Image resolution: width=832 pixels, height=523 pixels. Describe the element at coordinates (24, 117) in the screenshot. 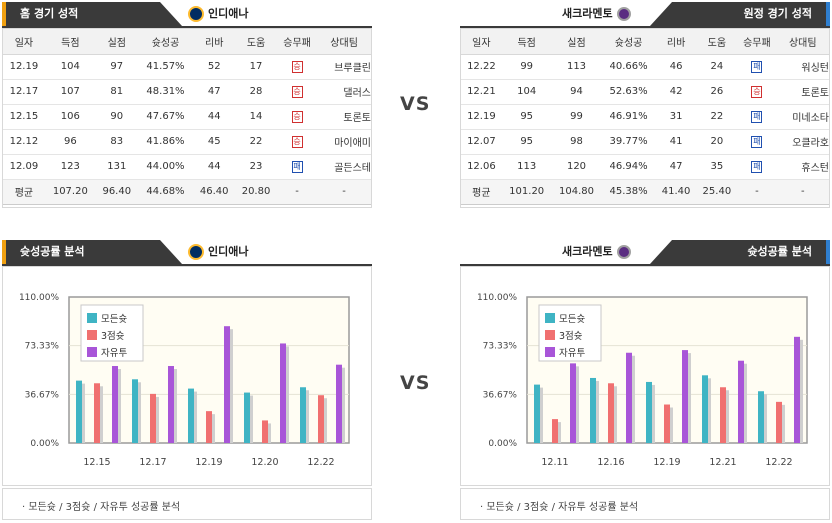

I see `date-cell: 12.15` at that location.